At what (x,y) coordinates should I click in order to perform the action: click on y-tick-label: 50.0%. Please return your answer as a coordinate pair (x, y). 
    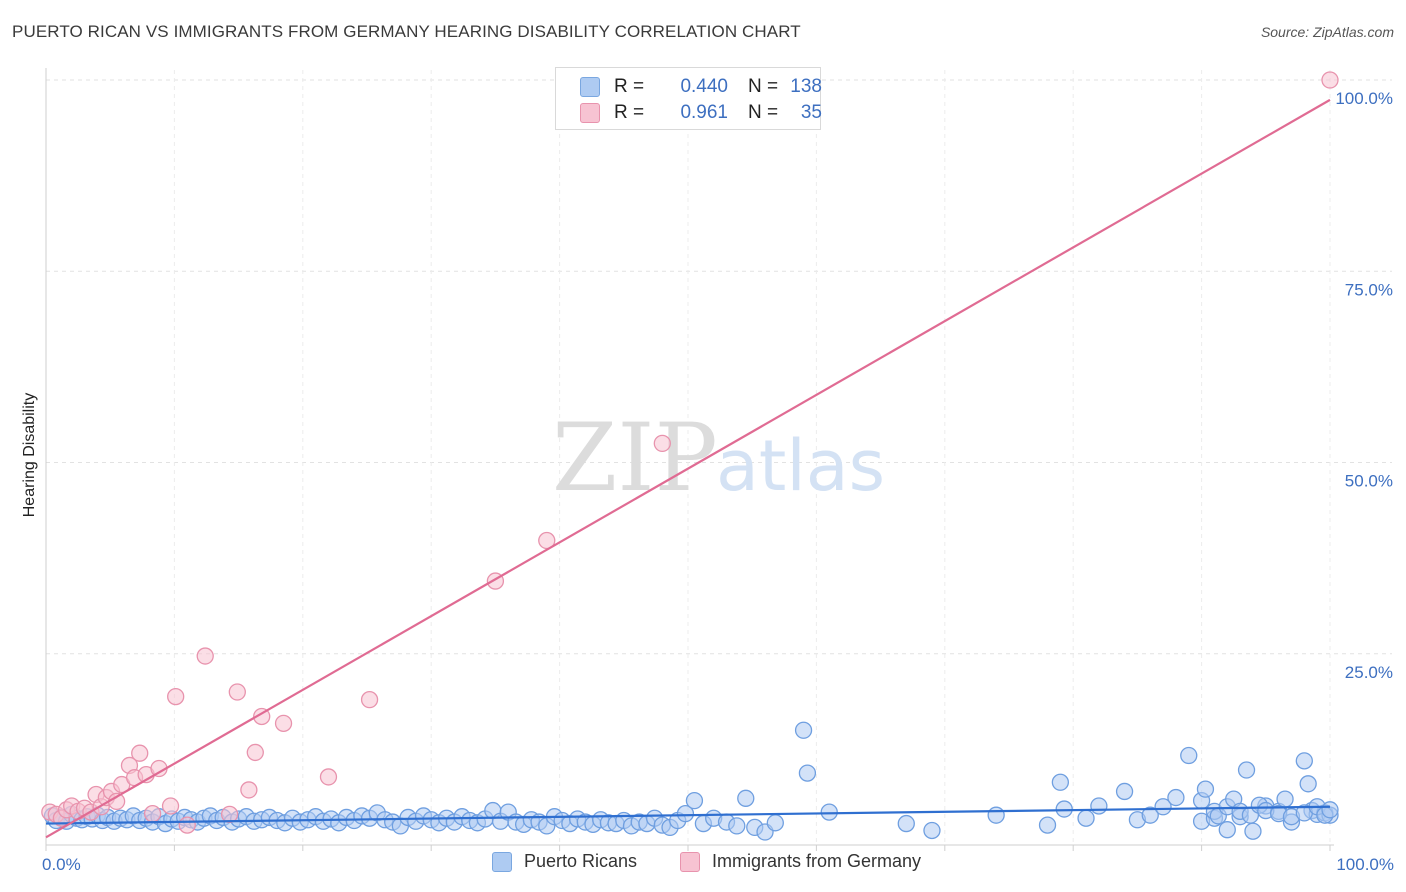
    Looking at the image, I should click on (1369, 481).